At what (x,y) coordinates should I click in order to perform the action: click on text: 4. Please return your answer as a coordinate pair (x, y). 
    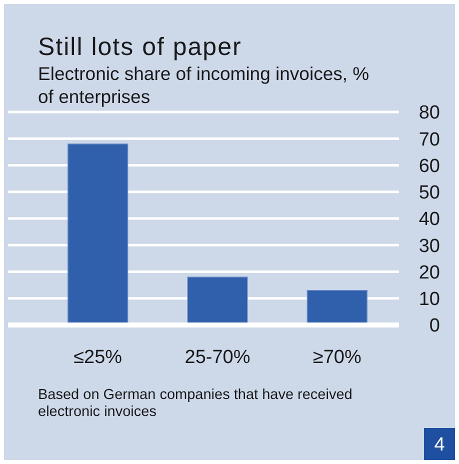
    Looking at the image, I should click on (440, 445).